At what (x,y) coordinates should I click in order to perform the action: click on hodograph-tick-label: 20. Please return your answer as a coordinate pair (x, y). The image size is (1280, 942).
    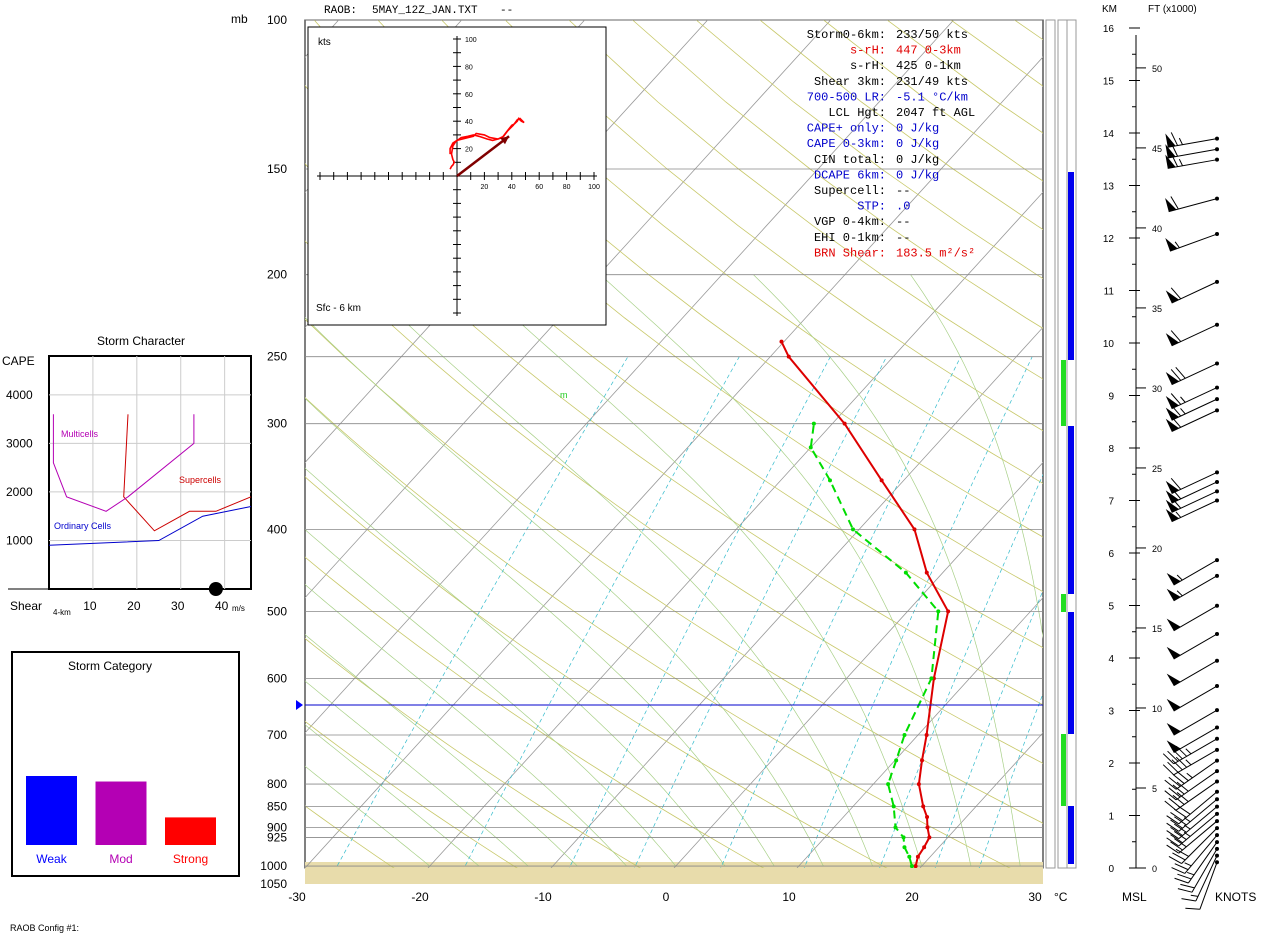
    Looking at the image, I should click on (485, 187).